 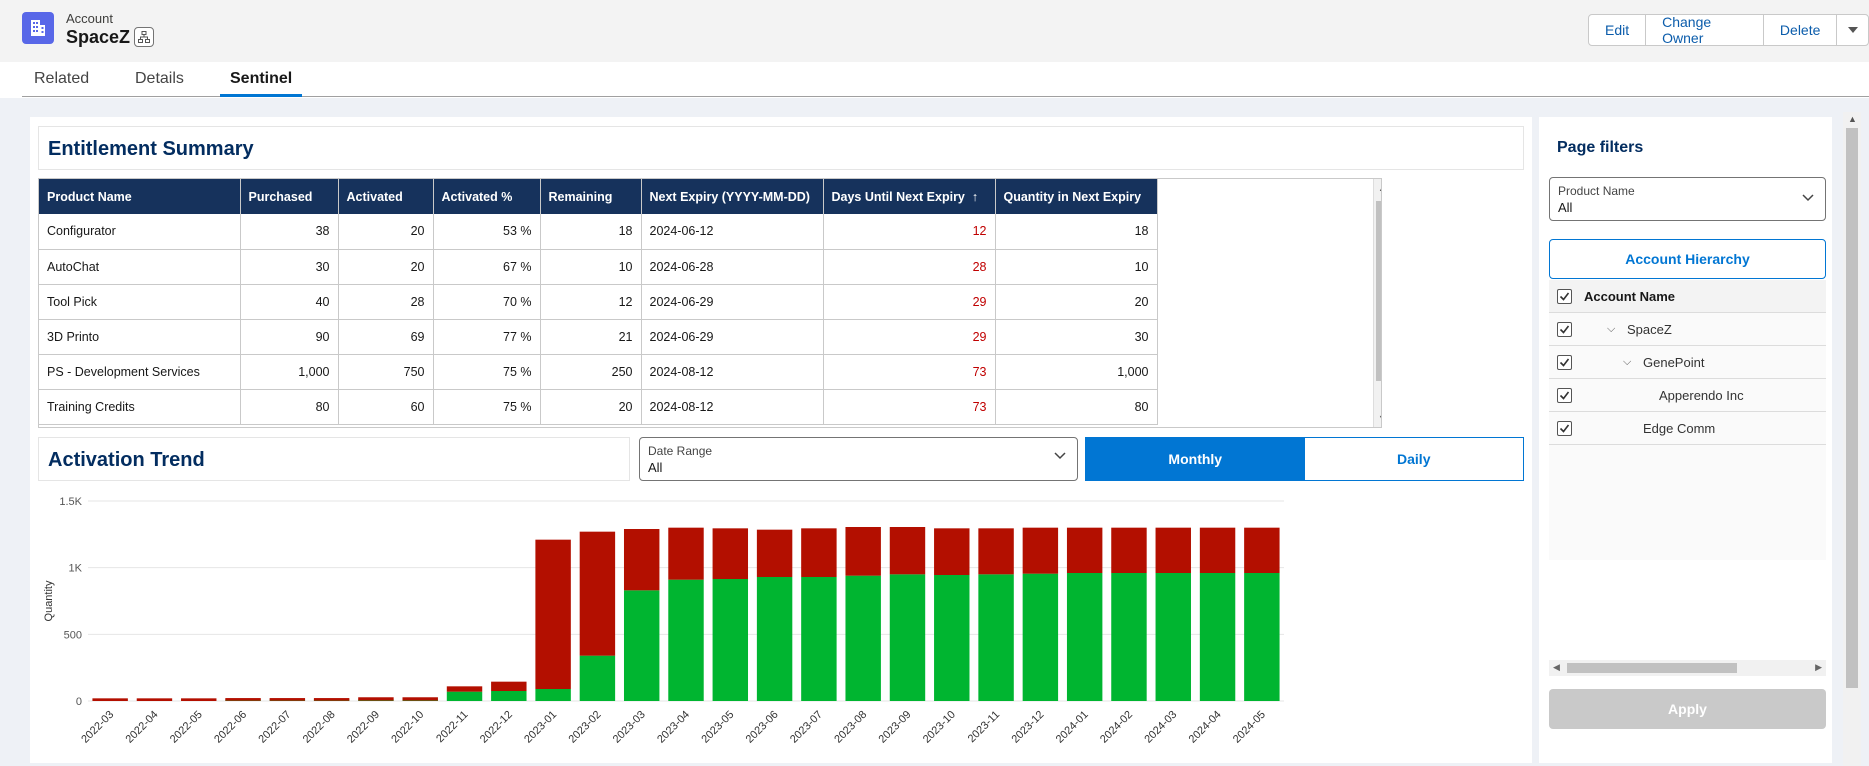 What do you see at coordinates (1414, 459) in the screenshot?
I see `daily-button: Daily` at bounding box center [1414, 459].